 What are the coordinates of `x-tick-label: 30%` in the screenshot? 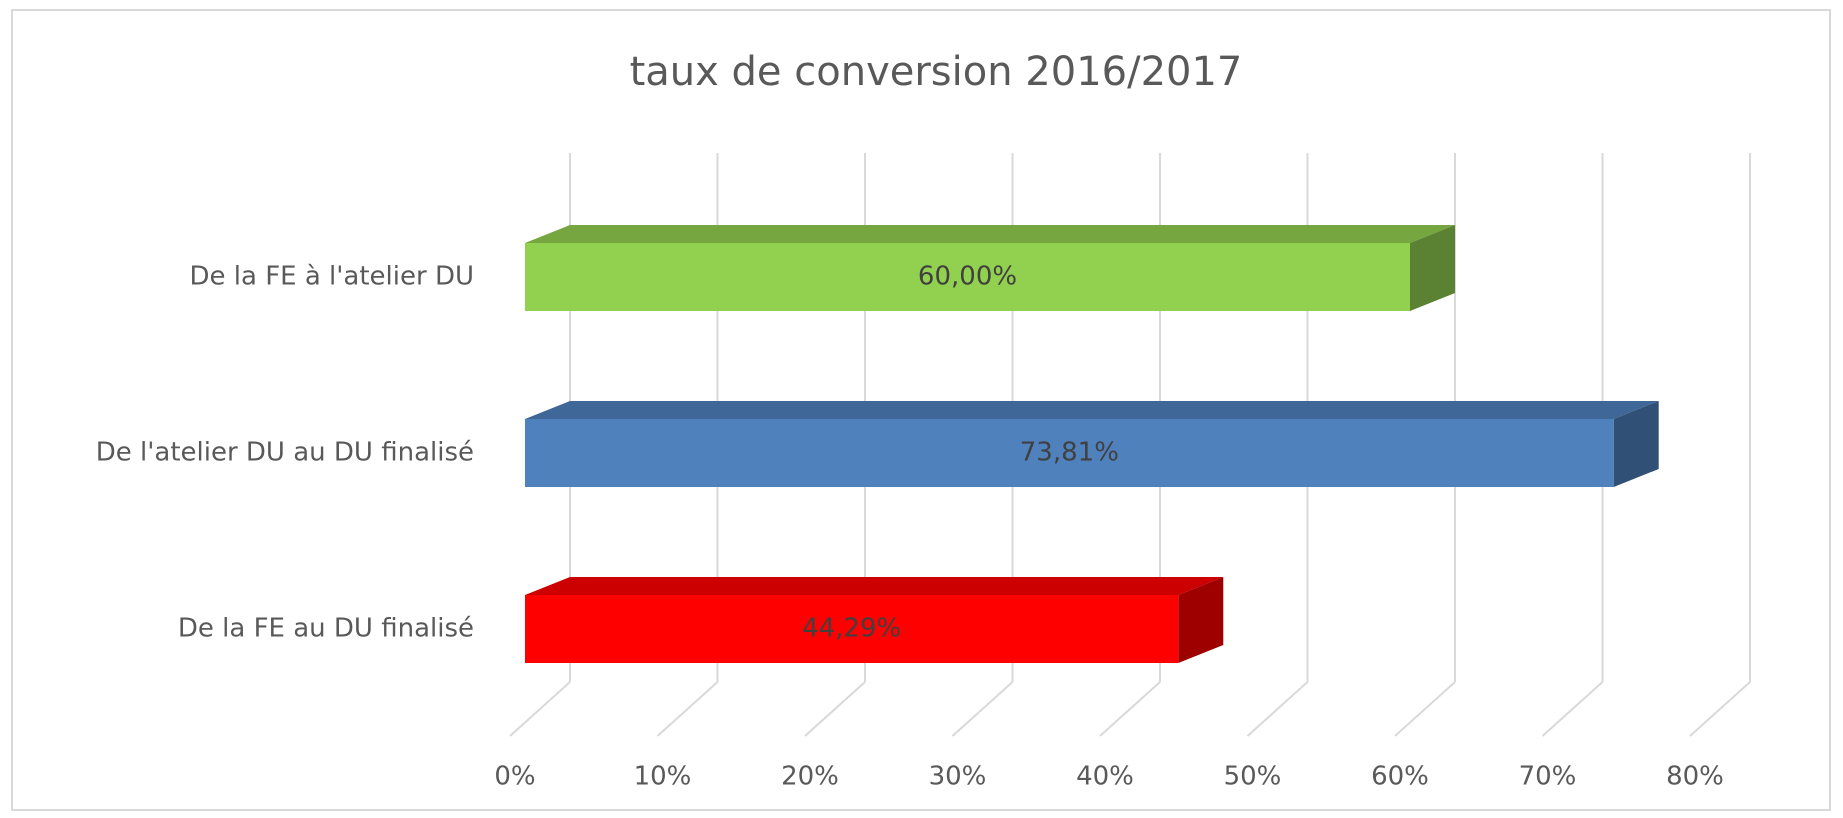 It's located at (958, 777).